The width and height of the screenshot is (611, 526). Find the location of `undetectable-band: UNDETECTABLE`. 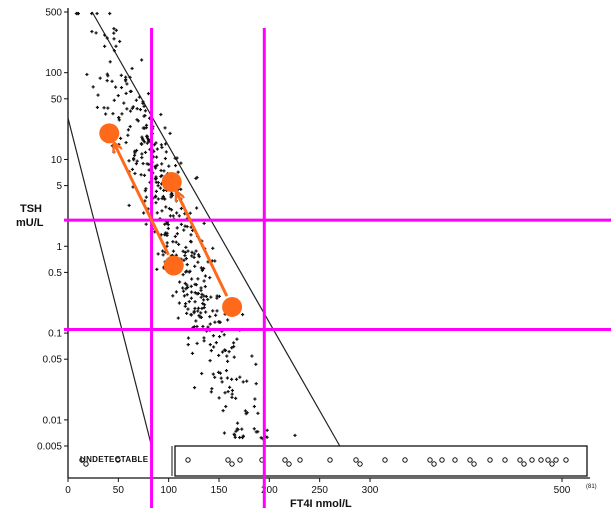

undetectable-band: UNDETECTABLE is located at coordinates (333, 461).